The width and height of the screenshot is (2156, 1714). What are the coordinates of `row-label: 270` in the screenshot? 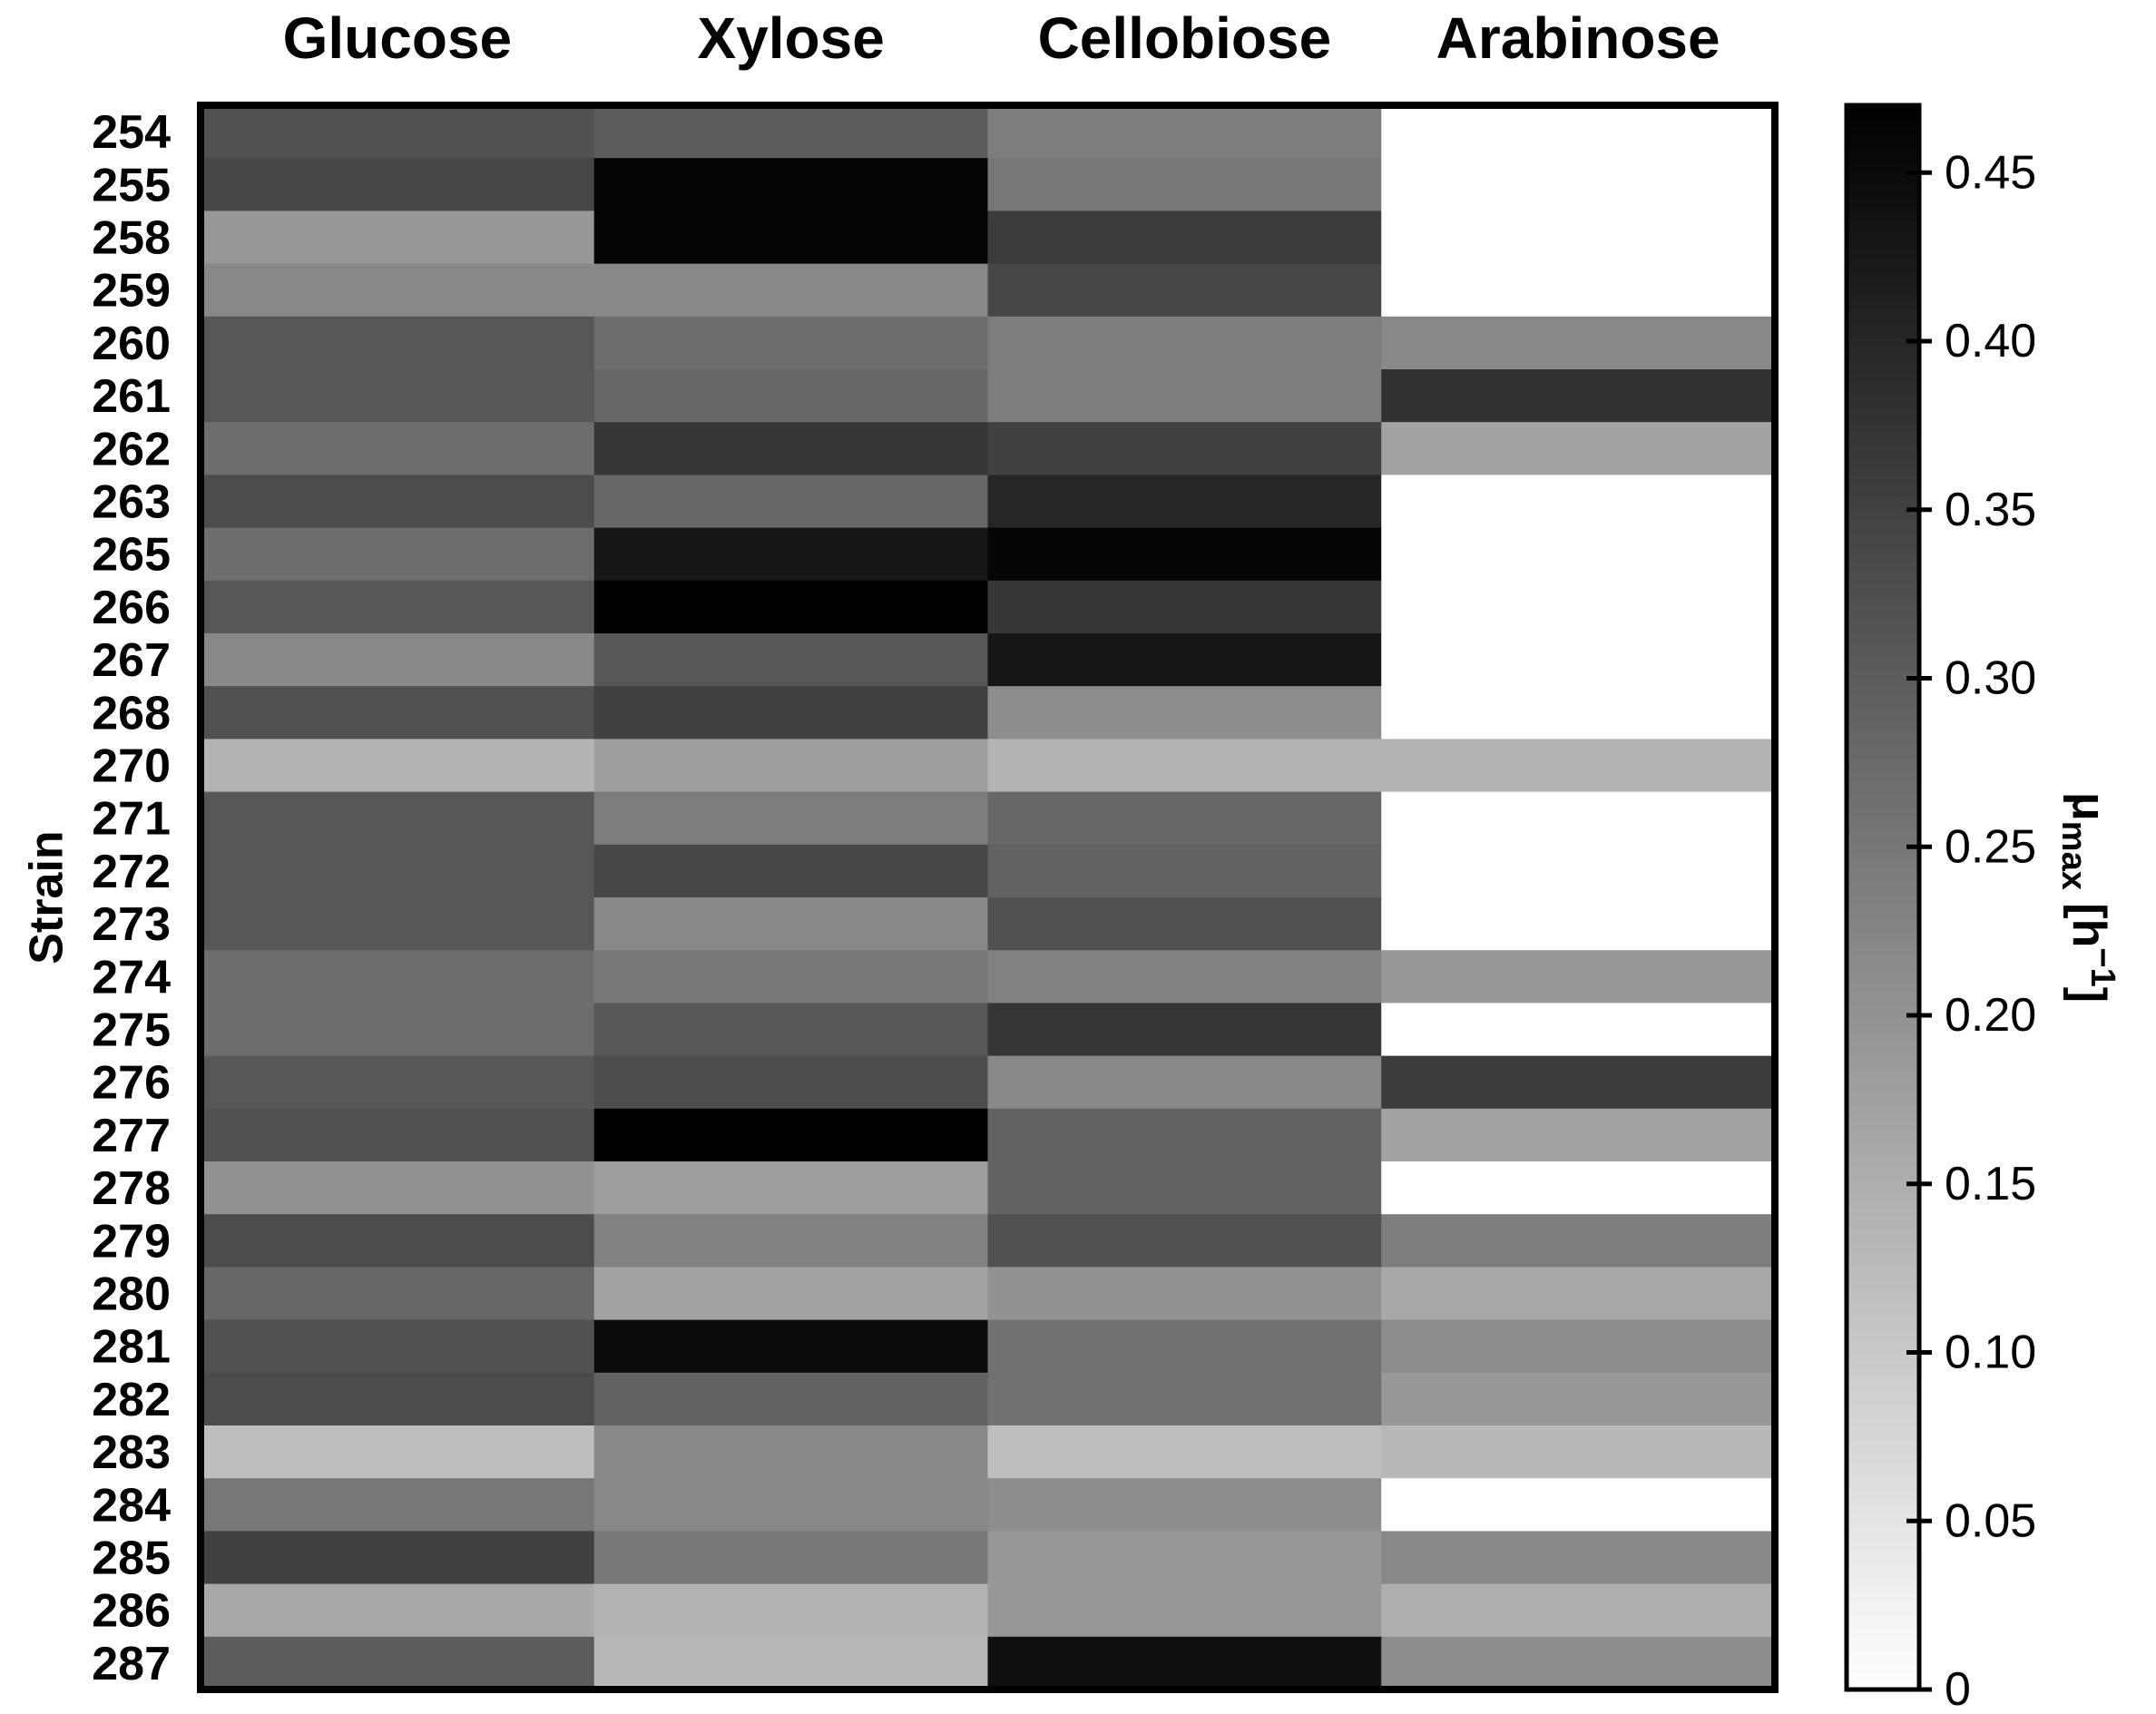 It's located at (131, 766).